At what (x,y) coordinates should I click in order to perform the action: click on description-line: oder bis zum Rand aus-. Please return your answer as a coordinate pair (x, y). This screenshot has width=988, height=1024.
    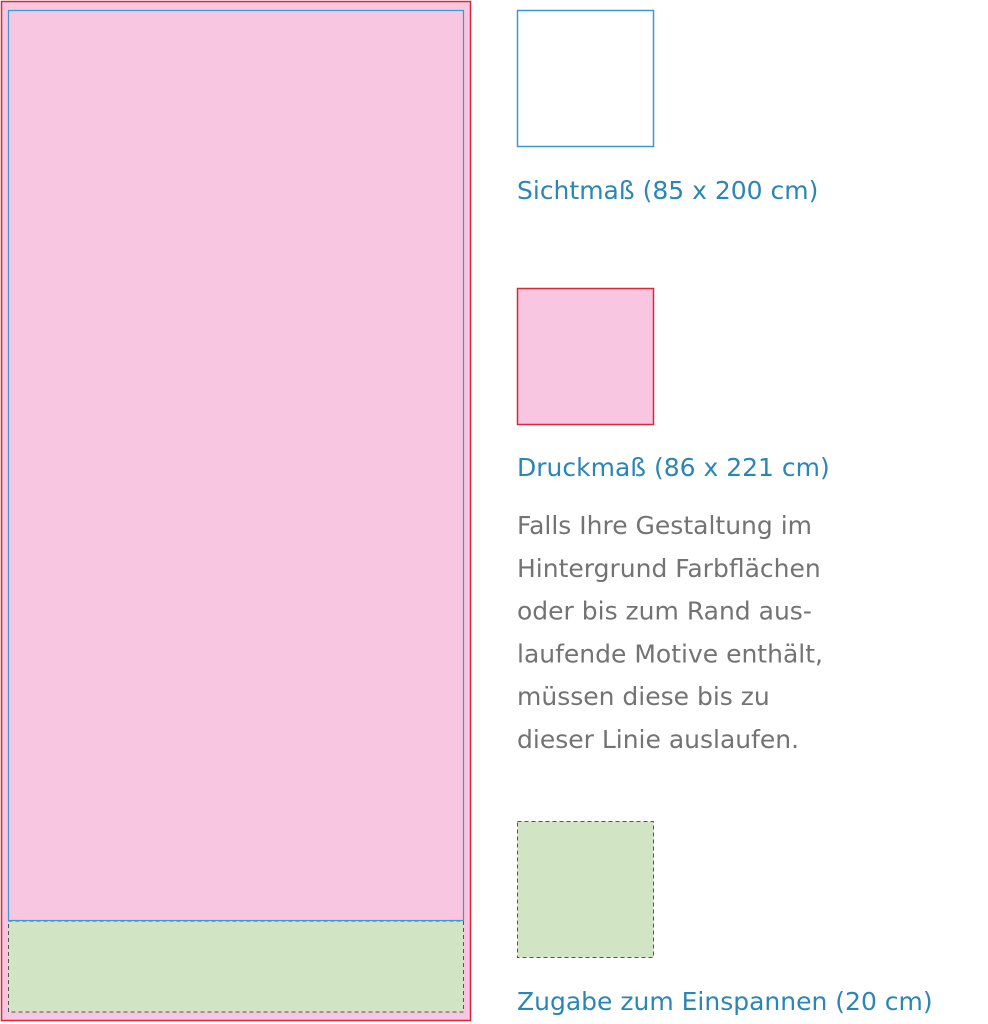
    Looking at the image, I should click on (664, 611).